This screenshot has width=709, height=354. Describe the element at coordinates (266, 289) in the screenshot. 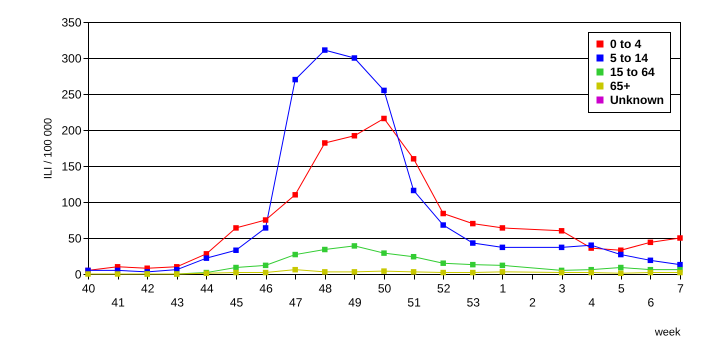

I see `x-tick-label: 46` at that location.